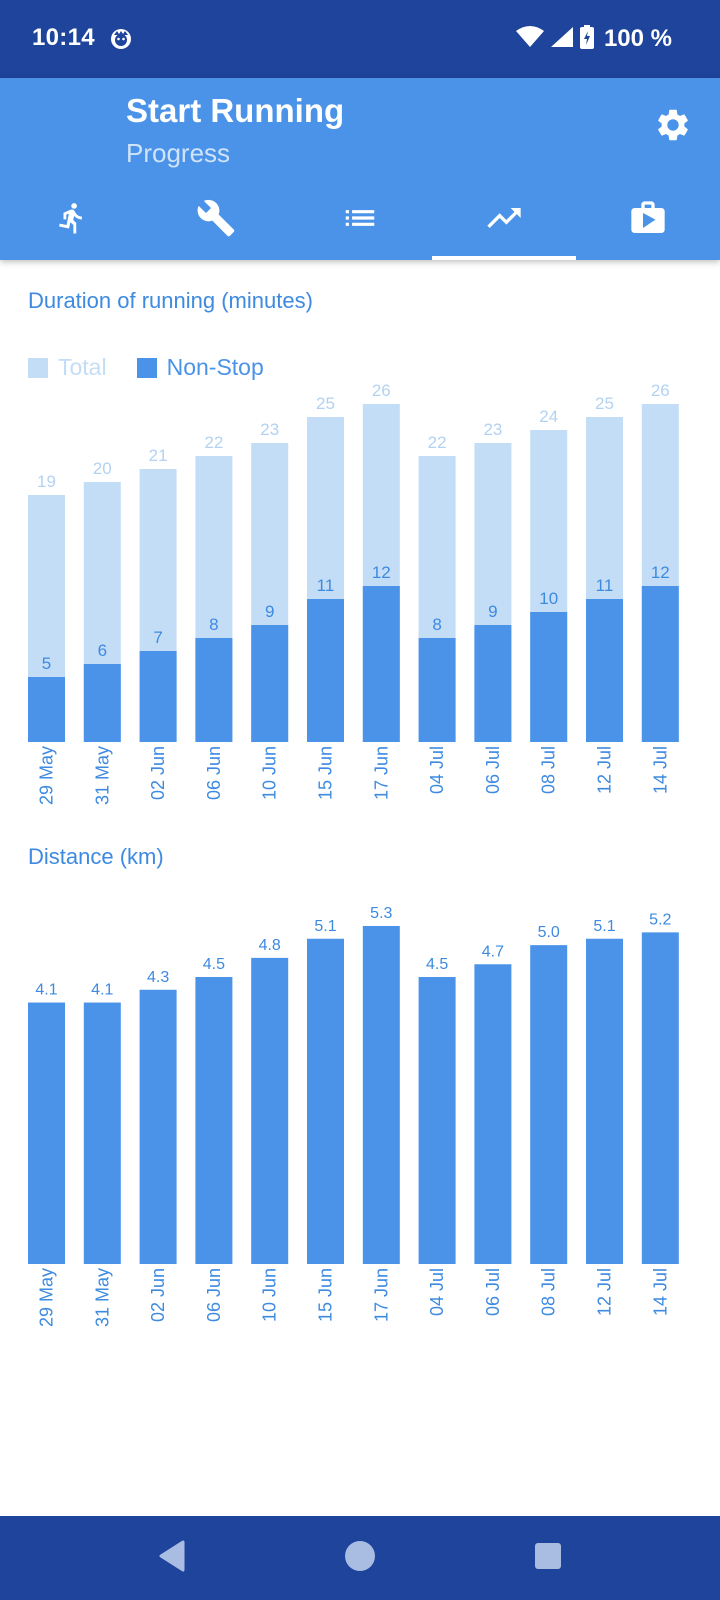 This screenshot has height=1600, width=720. What do you see at coordinates (437, 770) in the screenshot?
I see `x-tick-label: 04 Jul` at bounding box center [437, 770].